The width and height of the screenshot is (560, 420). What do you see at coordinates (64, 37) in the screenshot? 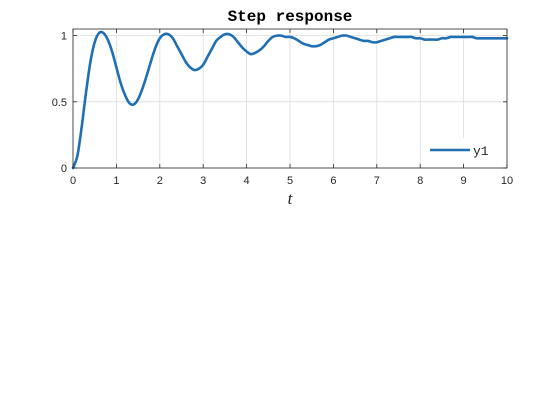
I see `y-tick-label: 1` at bounding box center [64, 37].